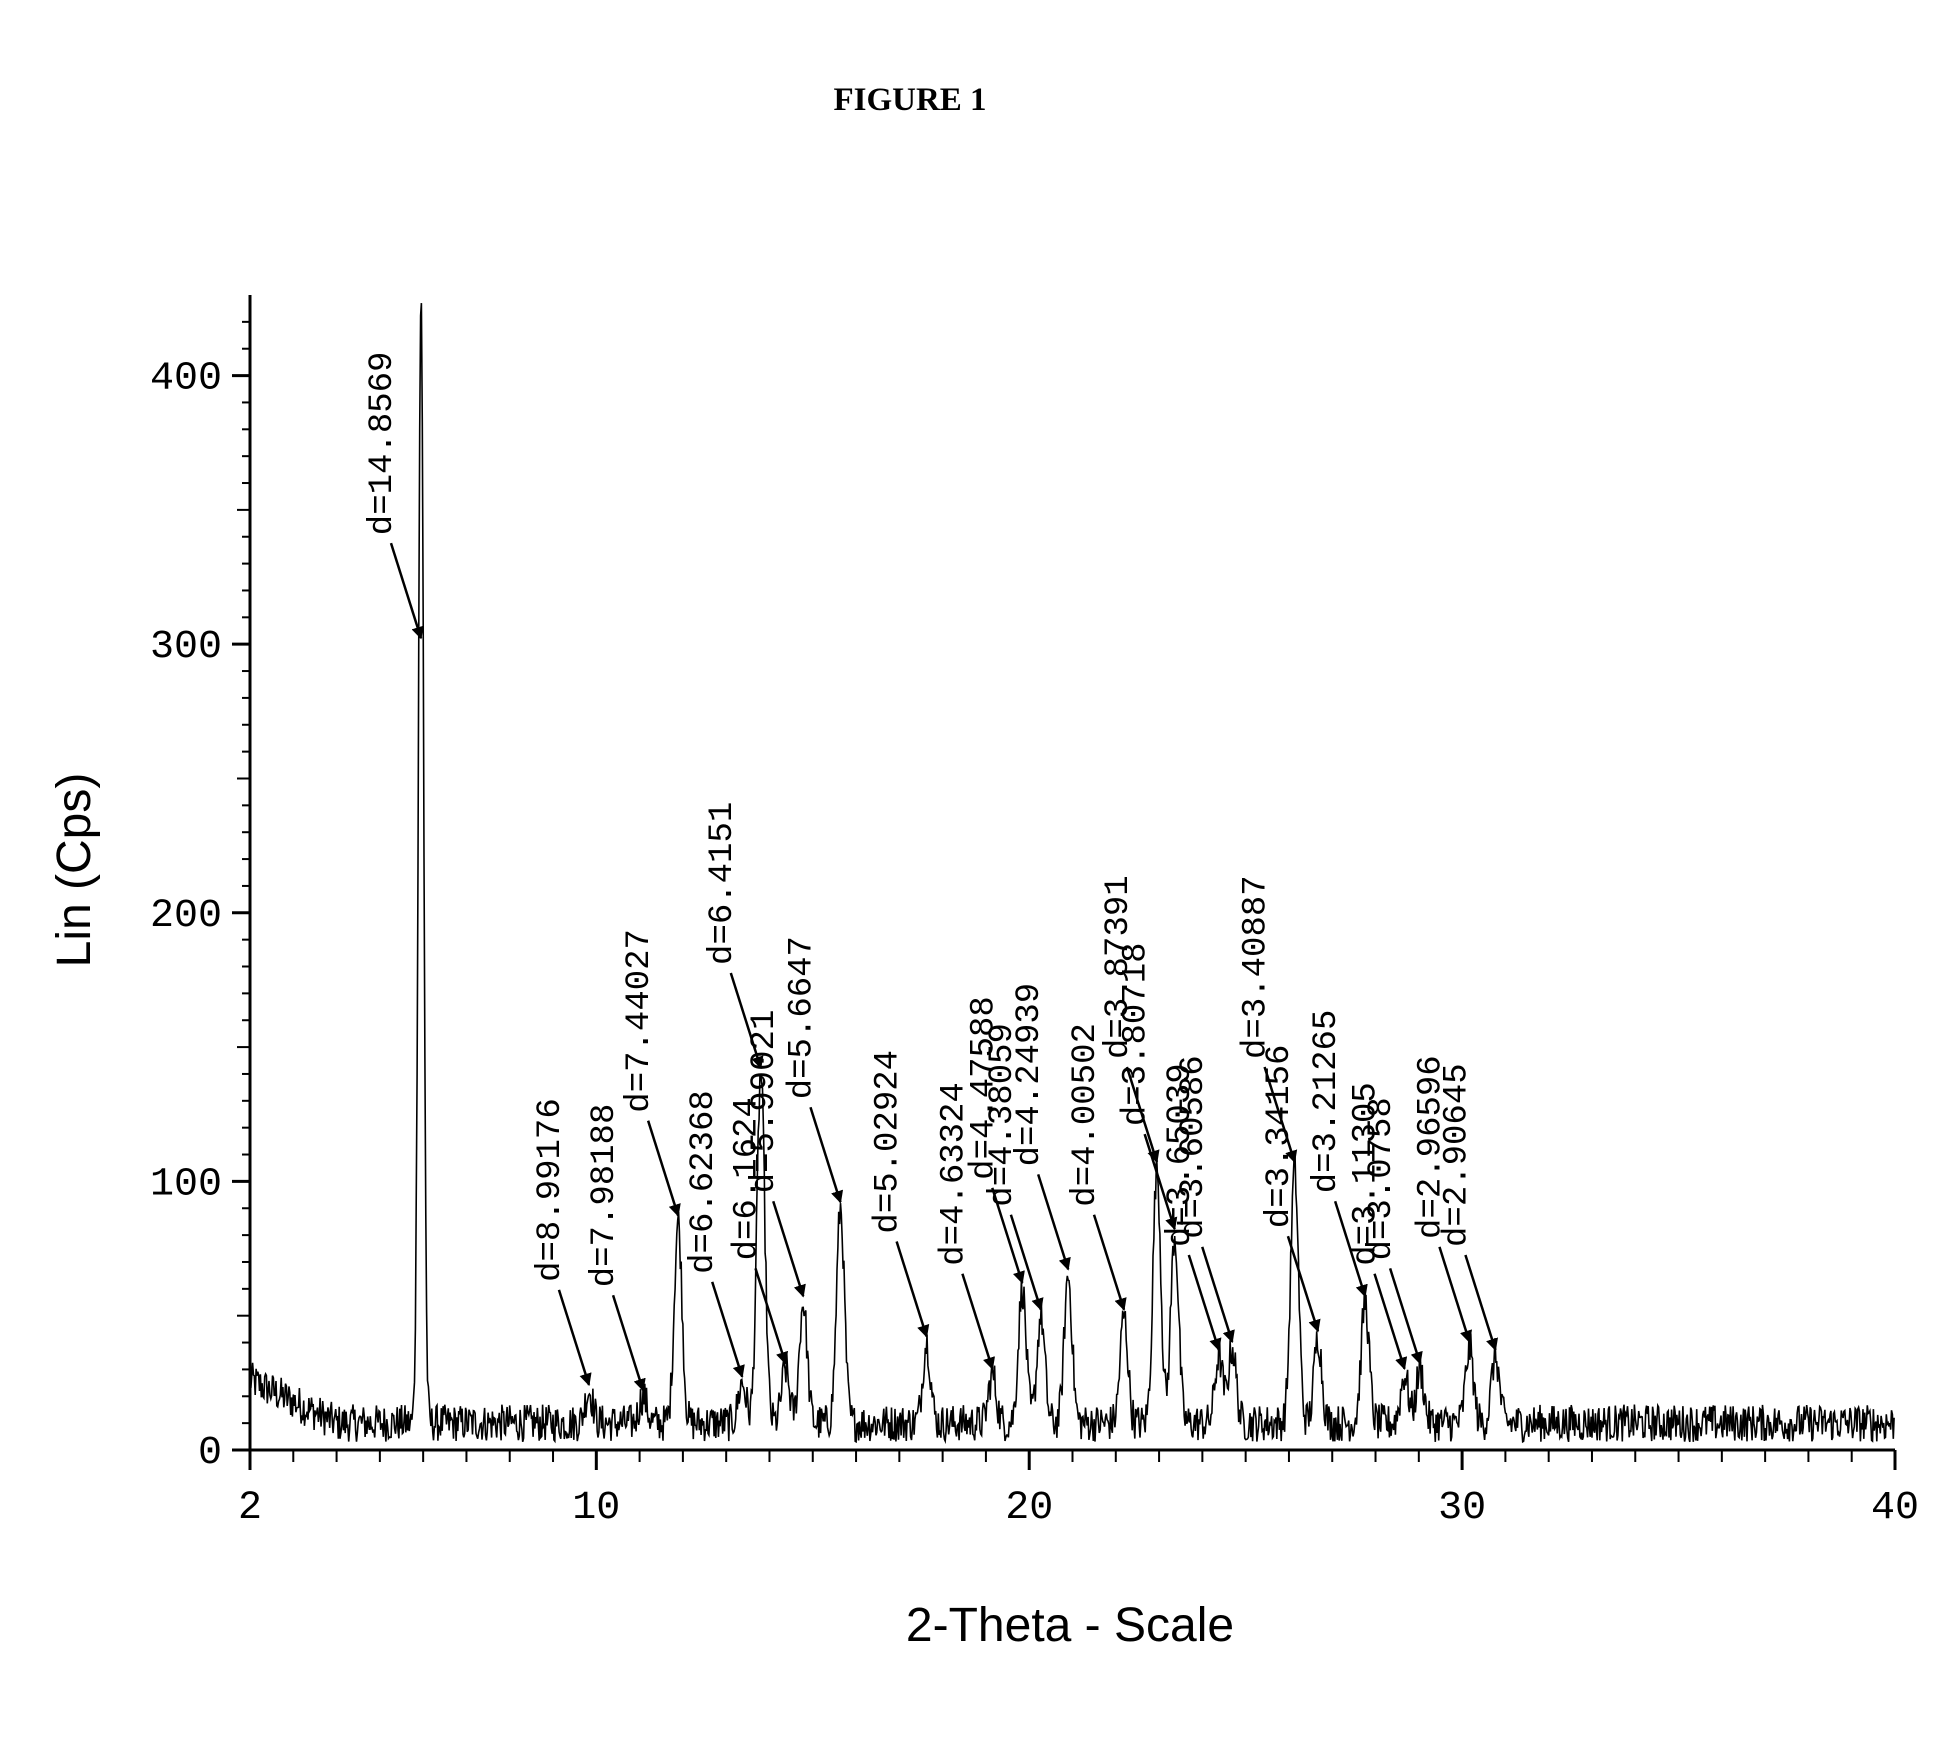  What do you see at coordinates (186, 916) in the screenshot?
I see `y-tick-label: 200` at bounding box center [186, 916].